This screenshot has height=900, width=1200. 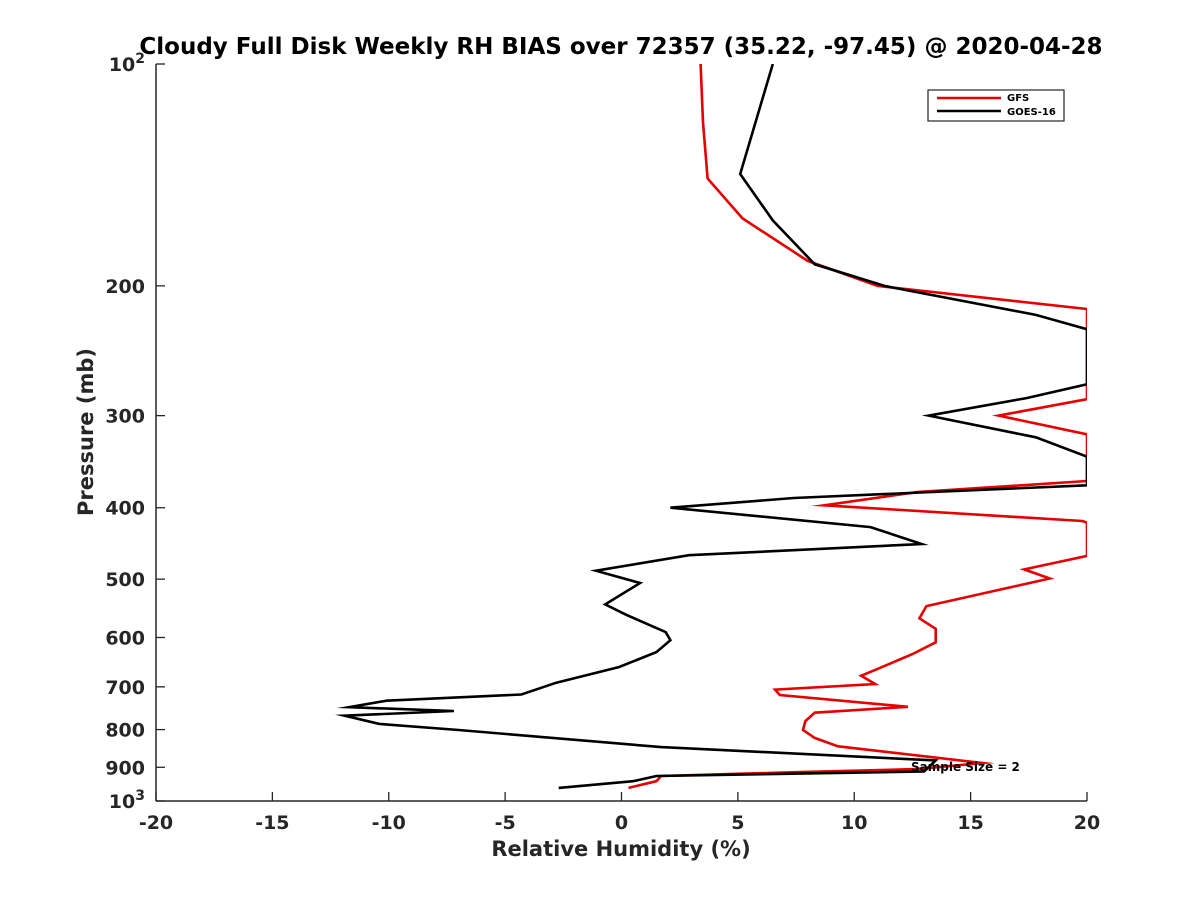 I want to click on y-tick-label: 400, so click(x=125, y=509).